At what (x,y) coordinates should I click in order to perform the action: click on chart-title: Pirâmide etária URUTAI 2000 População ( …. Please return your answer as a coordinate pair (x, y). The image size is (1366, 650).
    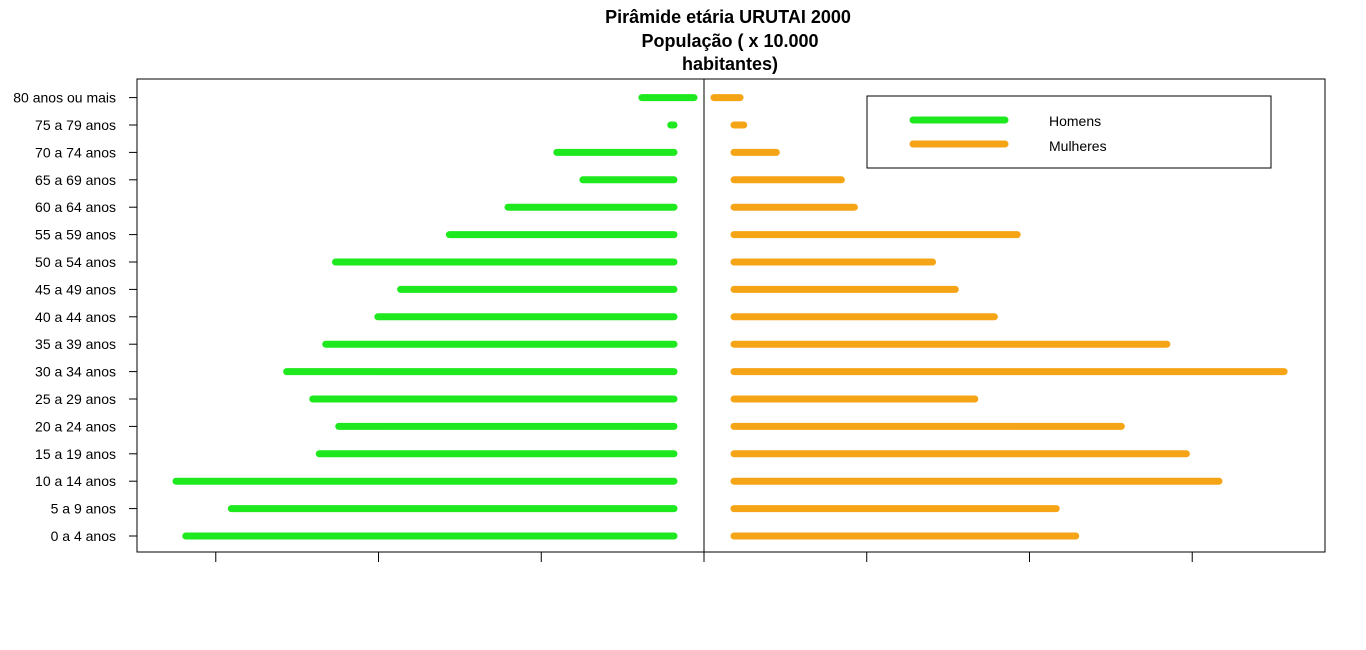
    Looking at the image, I should click on (728, 40).